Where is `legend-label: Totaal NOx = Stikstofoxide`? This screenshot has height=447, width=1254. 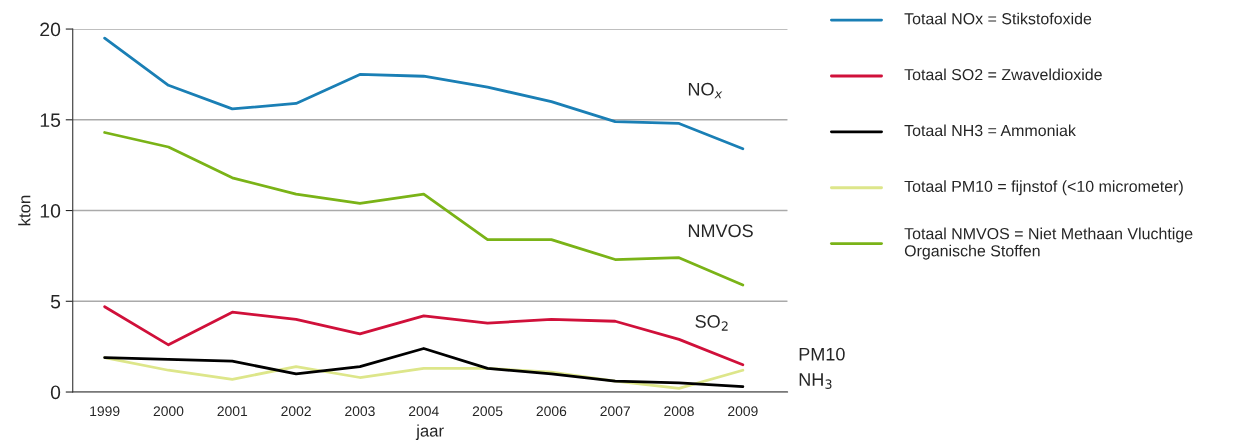
legend-label: Totaal NOx = Stikstofoxide is located at coordinates (998, 18).